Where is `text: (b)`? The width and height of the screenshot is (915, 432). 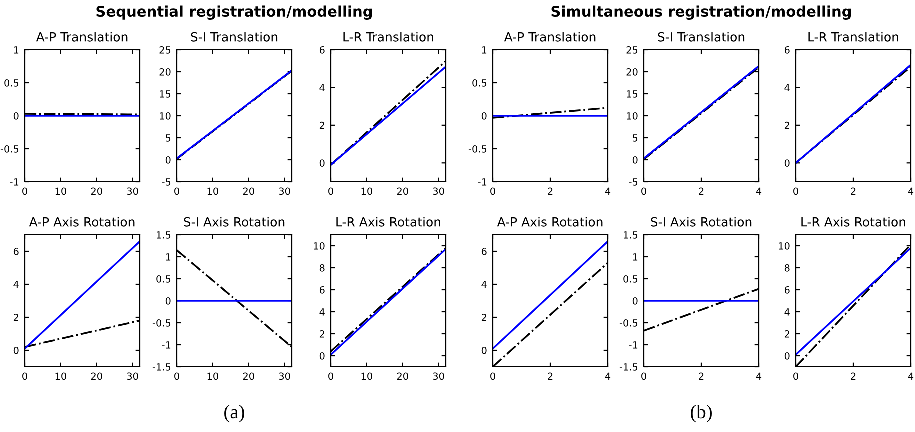 text: (b) is located at coordinates (701, 414).